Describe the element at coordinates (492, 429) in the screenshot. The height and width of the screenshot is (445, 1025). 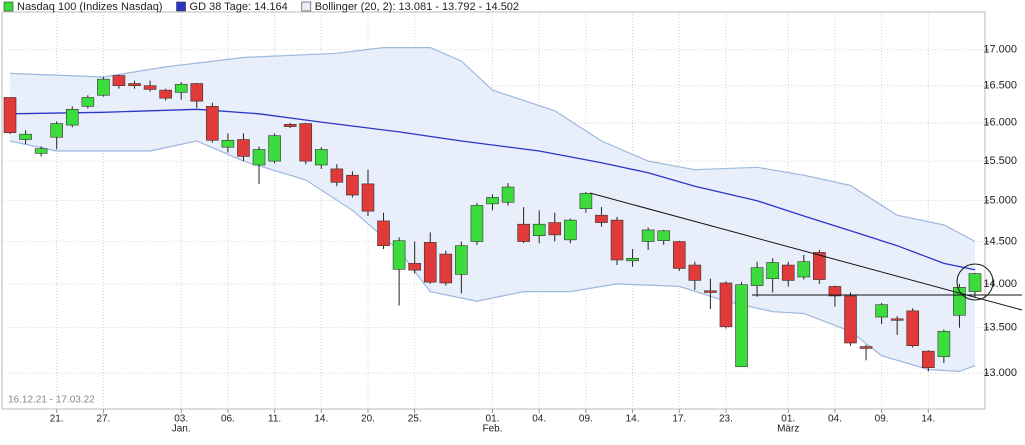
I see `month-label: Feb.` at that location.